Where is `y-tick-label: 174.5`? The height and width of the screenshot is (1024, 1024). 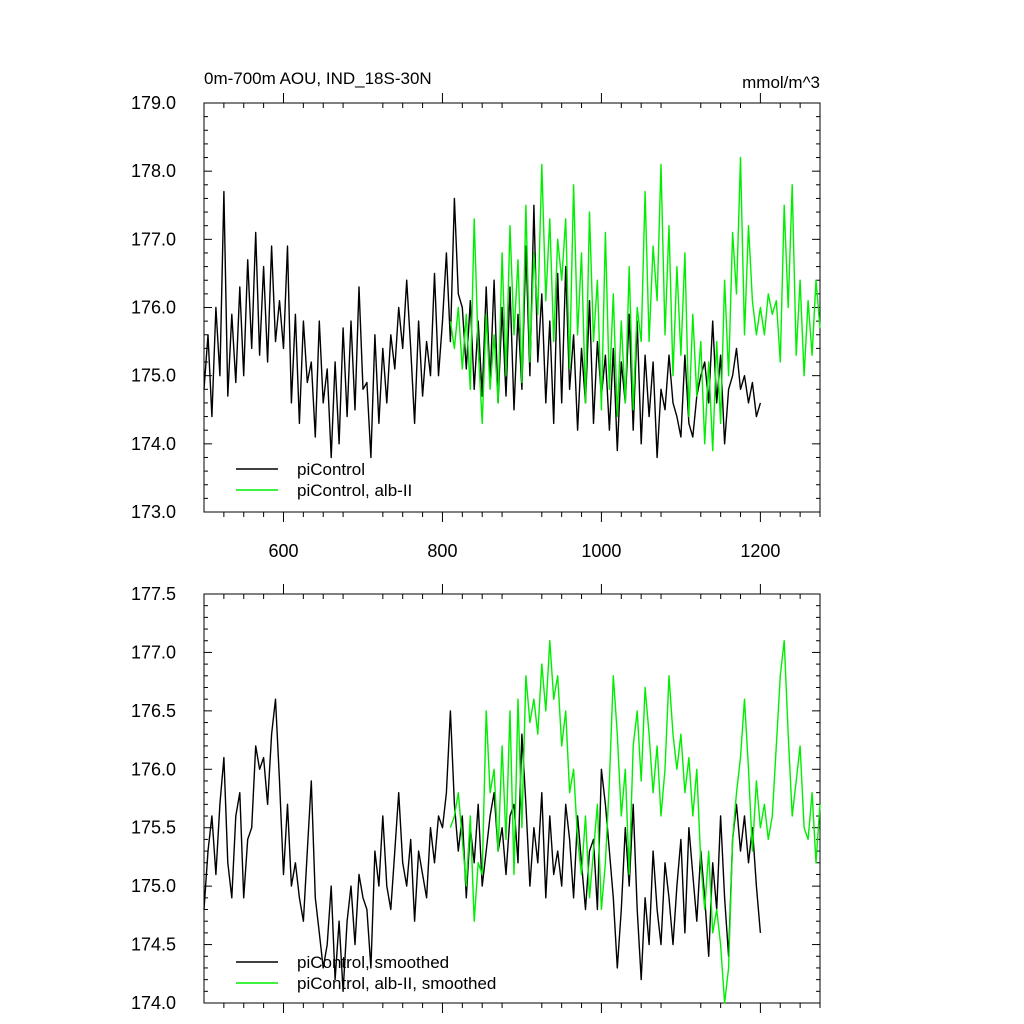 y-tick-label: 174.5 is located at coordinates (153, 945).